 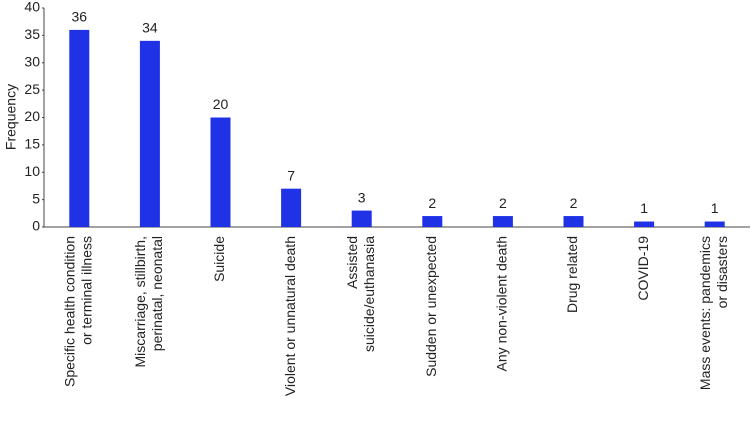 I want to click on y-tick-label: 10, so click(x=32, y=171).